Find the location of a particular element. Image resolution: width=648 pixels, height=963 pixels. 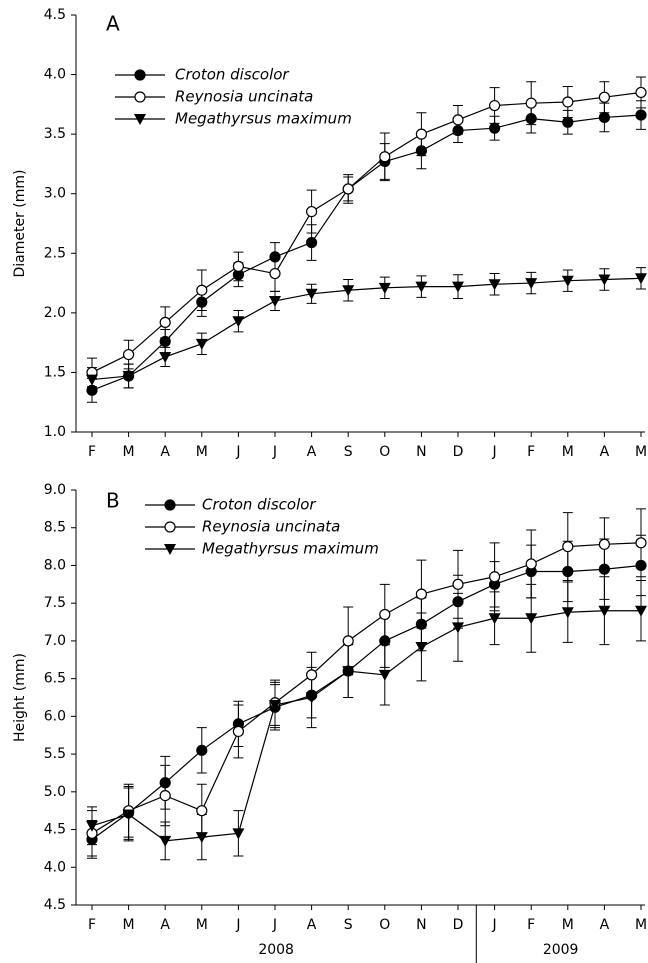

panel-label: B is located at coordinates (113, 501).